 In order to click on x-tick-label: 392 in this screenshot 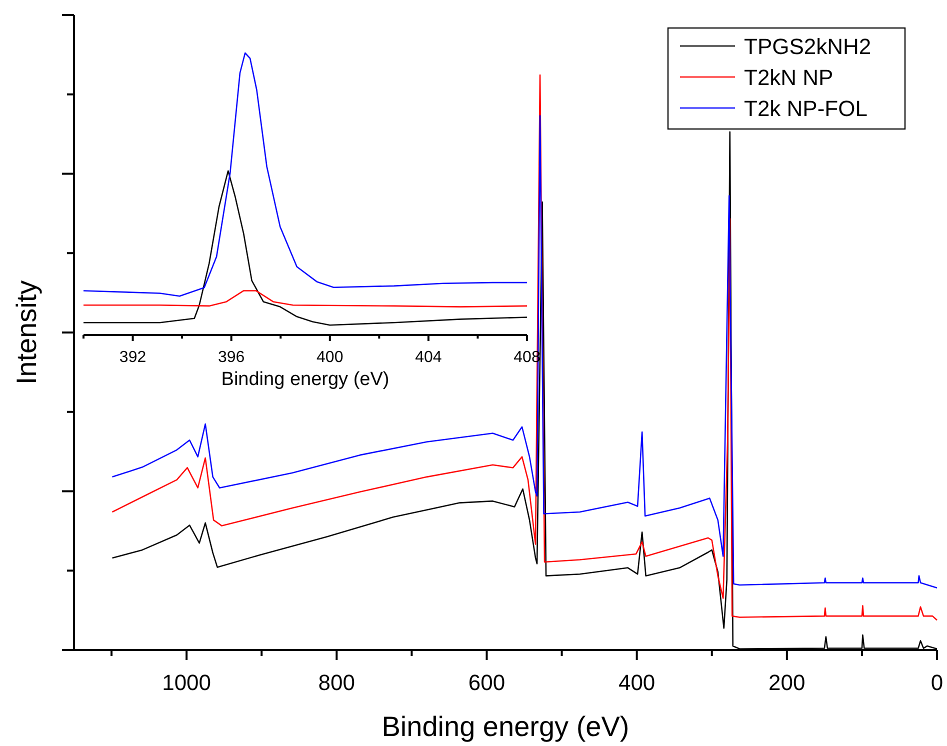, I will do `click(132, 357)`.